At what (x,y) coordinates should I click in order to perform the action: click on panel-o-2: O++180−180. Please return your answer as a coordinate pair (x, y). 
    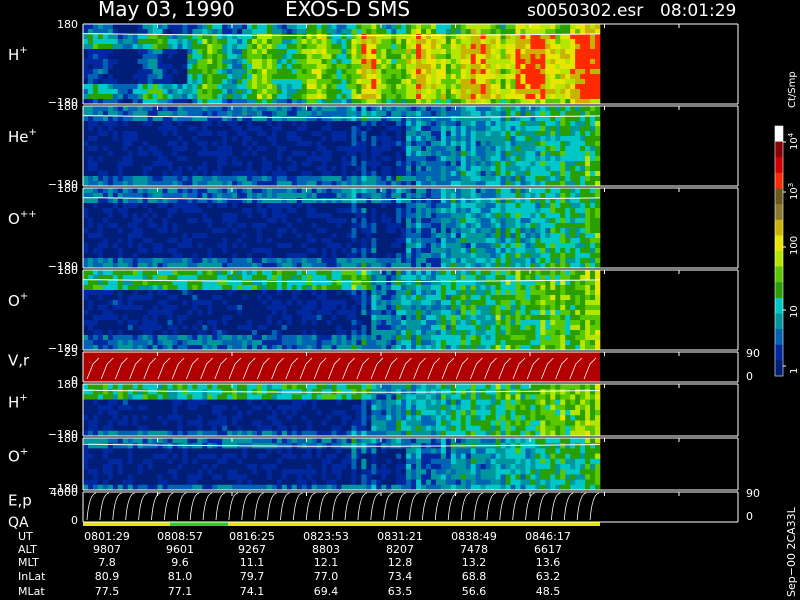
    Looking at the image, I should click on (373, 227).